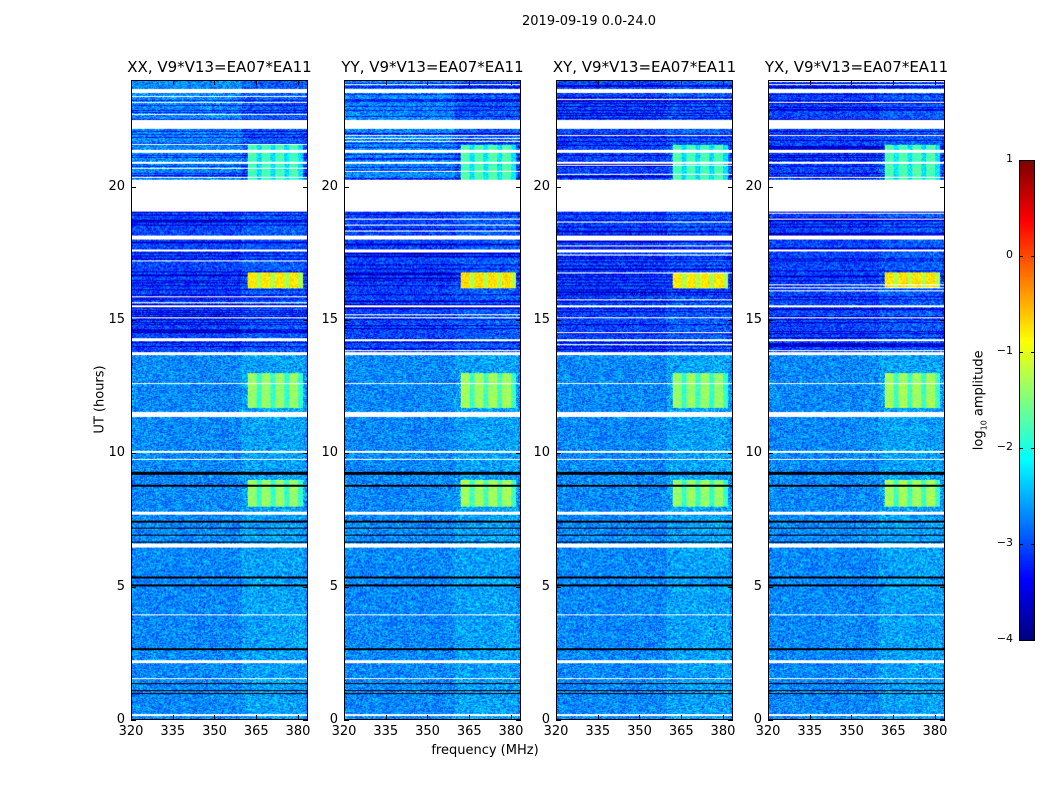 Image resolution: width=1050 pixels, height=800 pixels. Describe the element at coordinates (386, 731) in the screenshot. I see `x-tick-label: 335` at that location.